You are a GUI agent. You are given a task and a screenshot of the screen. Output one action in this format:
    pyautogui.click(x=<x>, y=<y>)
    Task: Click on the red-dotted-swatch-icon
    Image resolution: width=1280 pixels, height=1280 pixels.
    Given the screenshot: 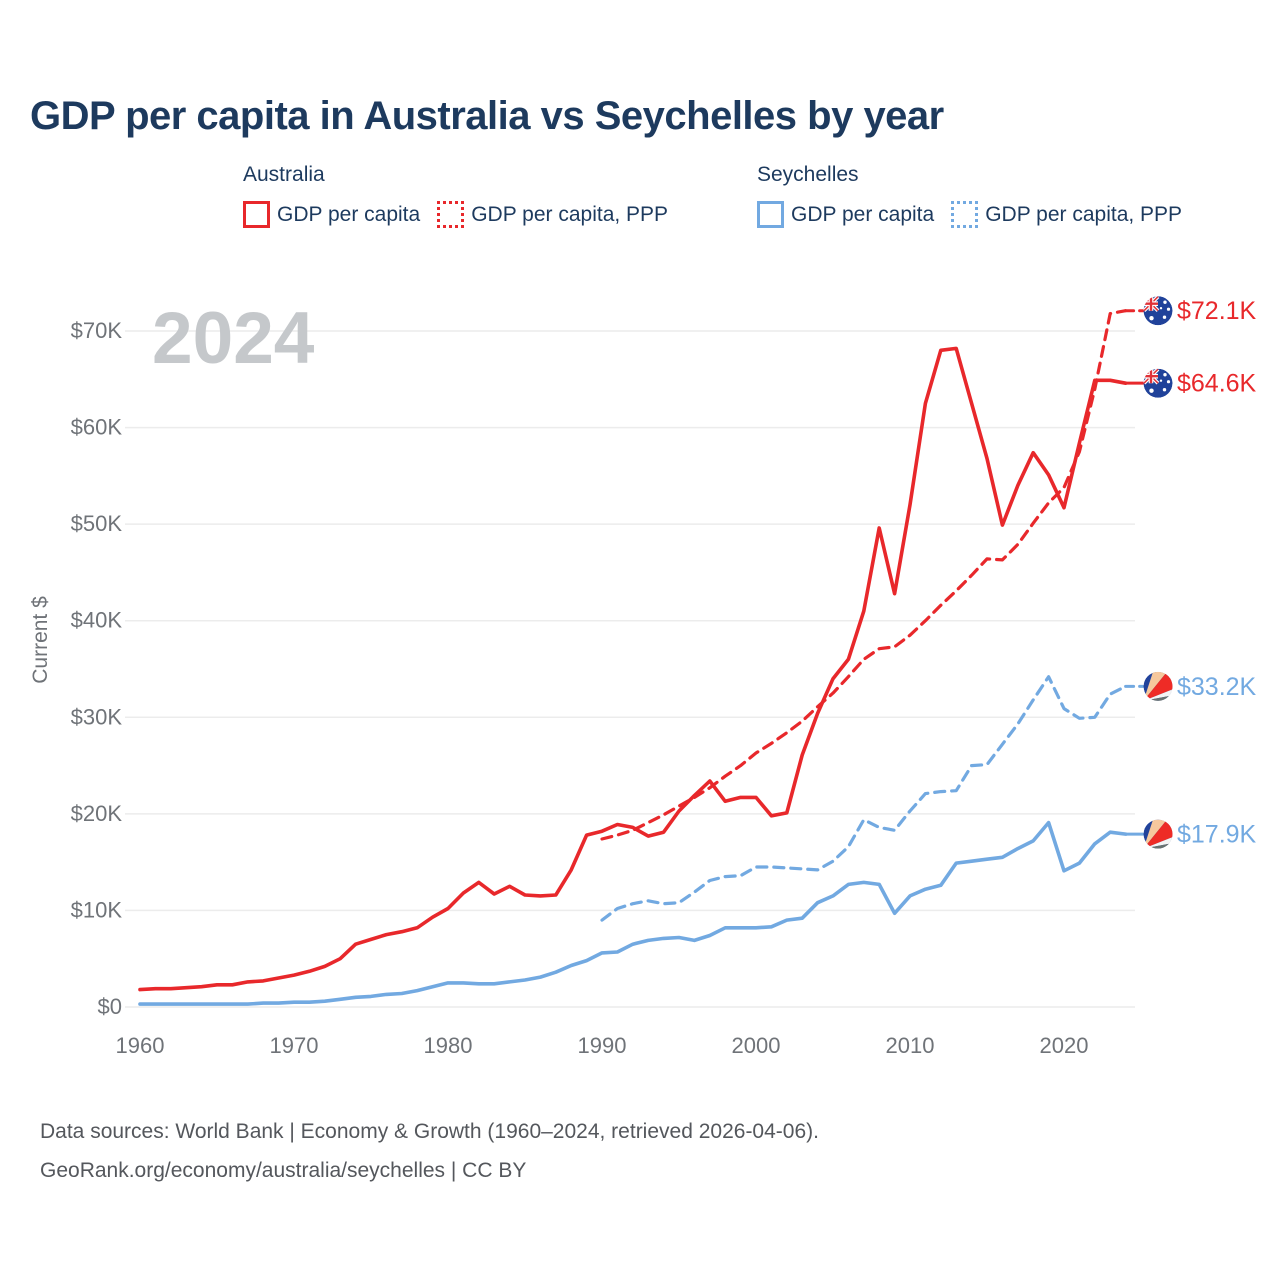 What is the action you would take?
    pyautogui.click(x=451, y=214)
    